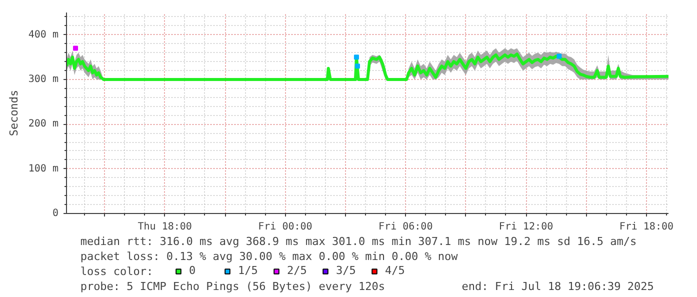  What do you see at coordinates (558, 286) in the screenshot?
I see `text: end: Fri Jul 18 19:06:39 2025` at bounding box center [558, 286].